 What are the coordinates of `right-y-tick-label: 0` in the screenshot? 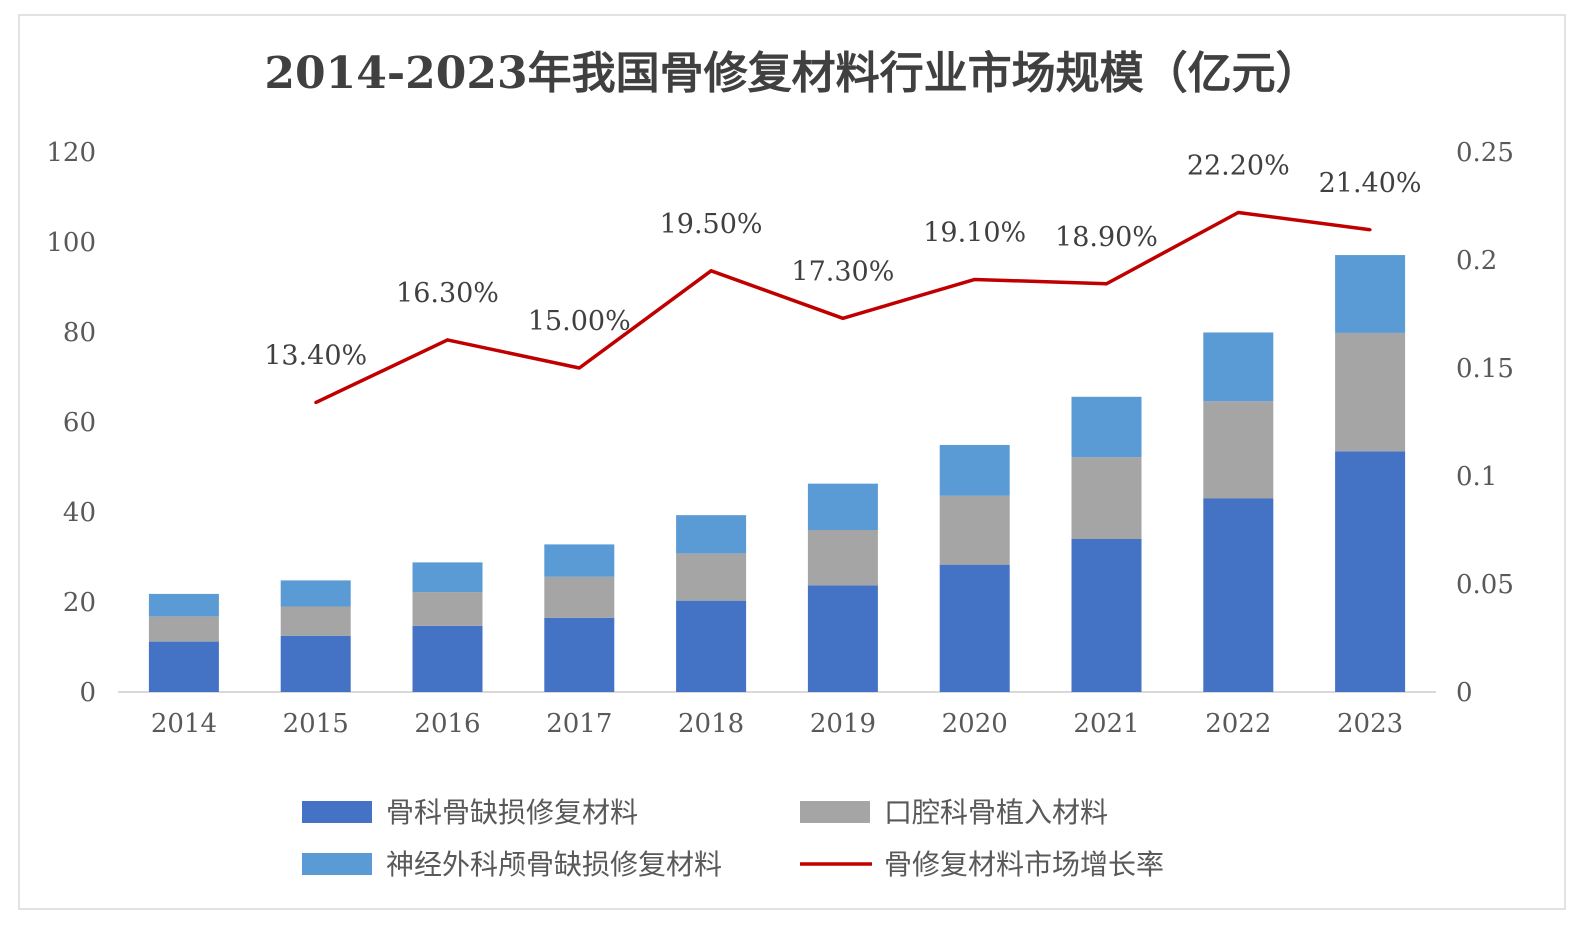 It's located at (1464, 693).